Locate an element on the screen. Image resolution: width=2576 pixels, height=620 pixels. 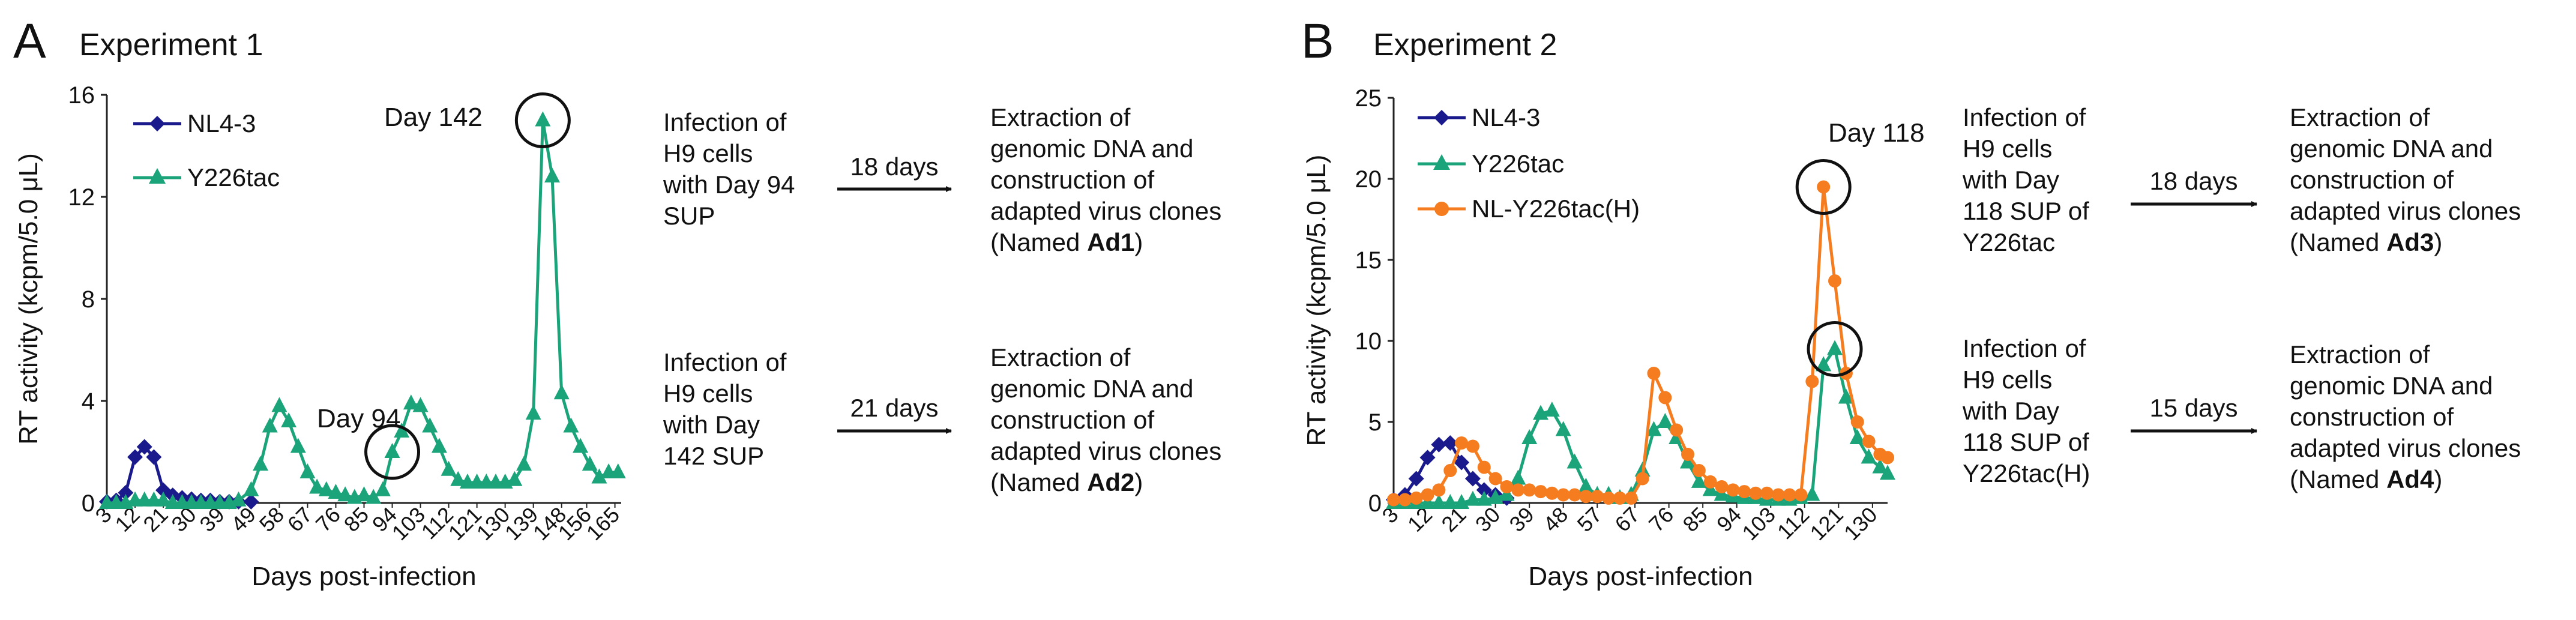
x-tick-label: 112 is located at coordinates (1793, 523).